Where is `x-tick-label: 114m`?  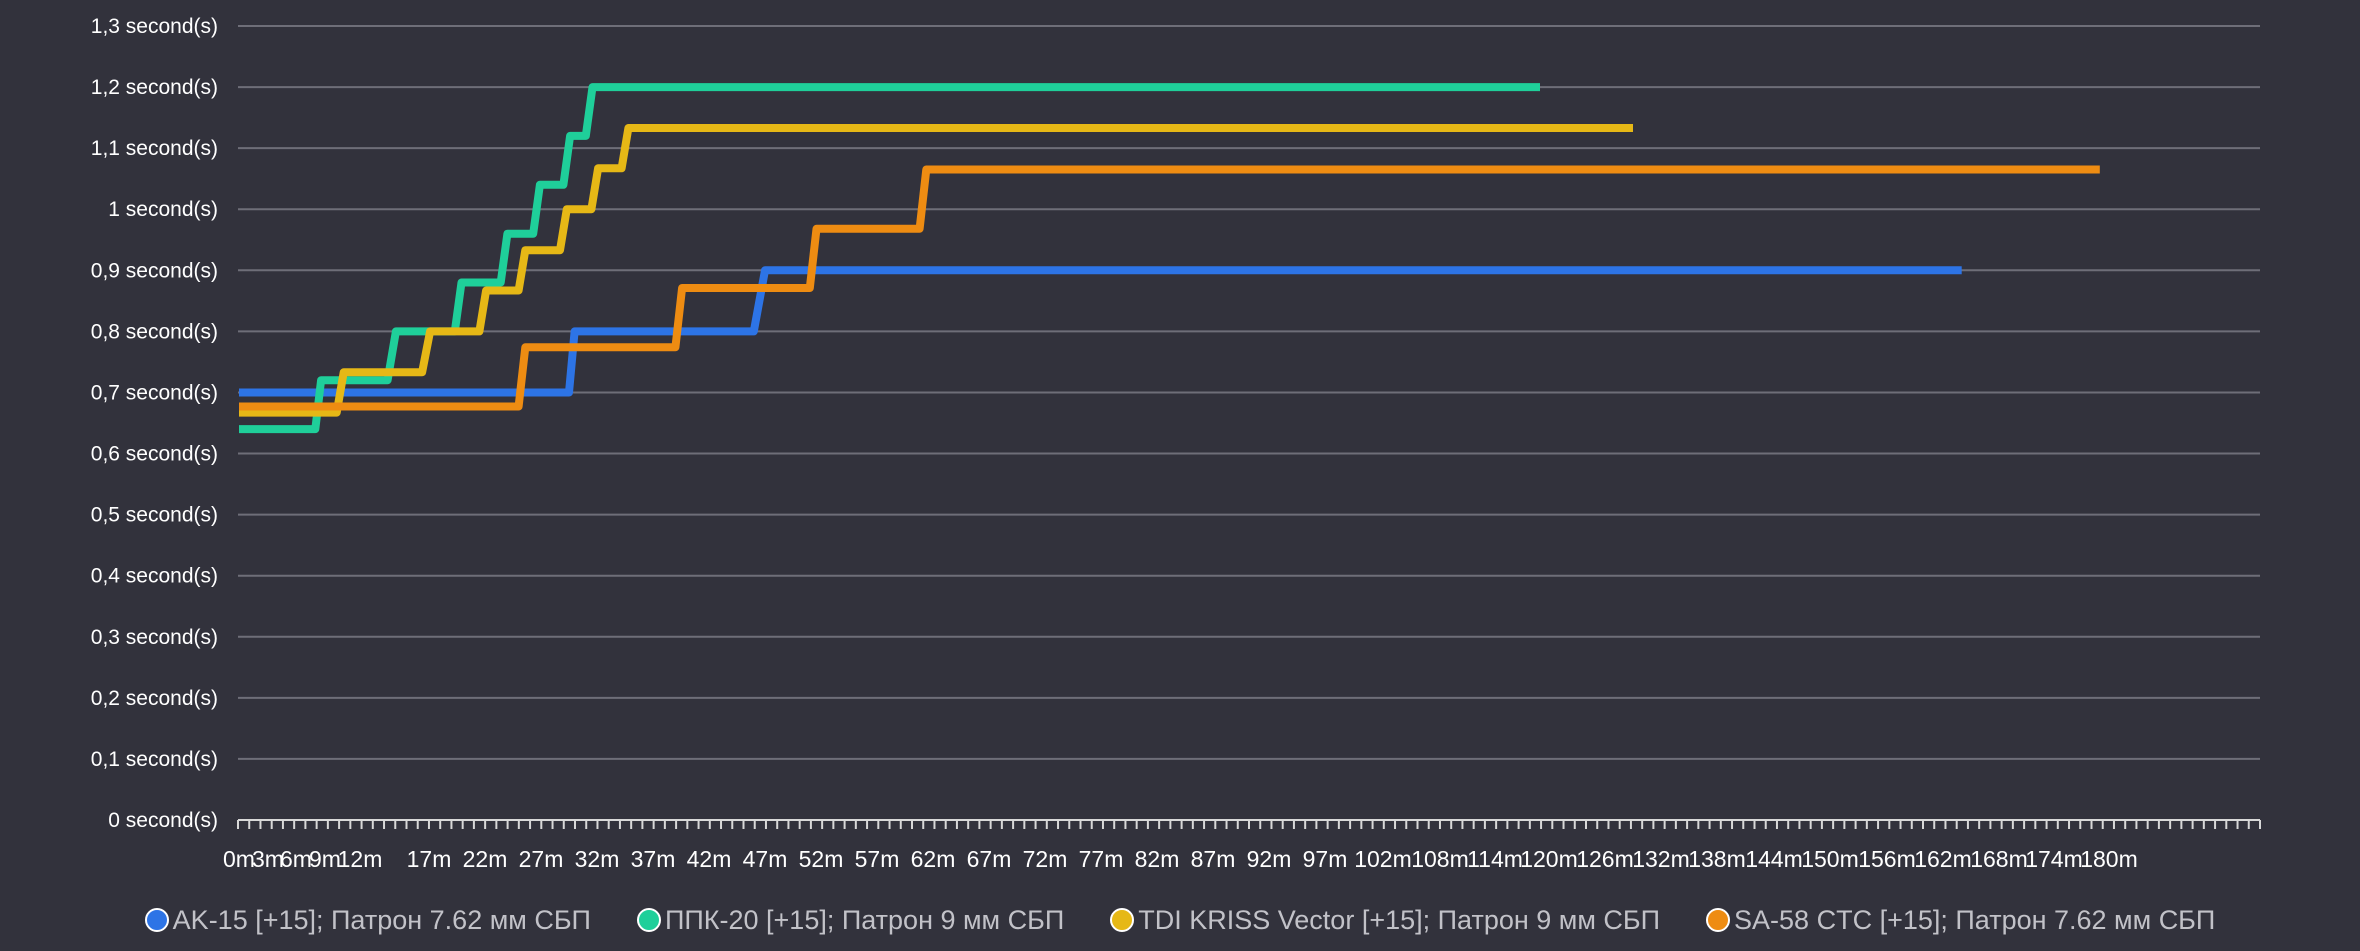 x-tick-label: 114m is located at coordinates (1495, 859).